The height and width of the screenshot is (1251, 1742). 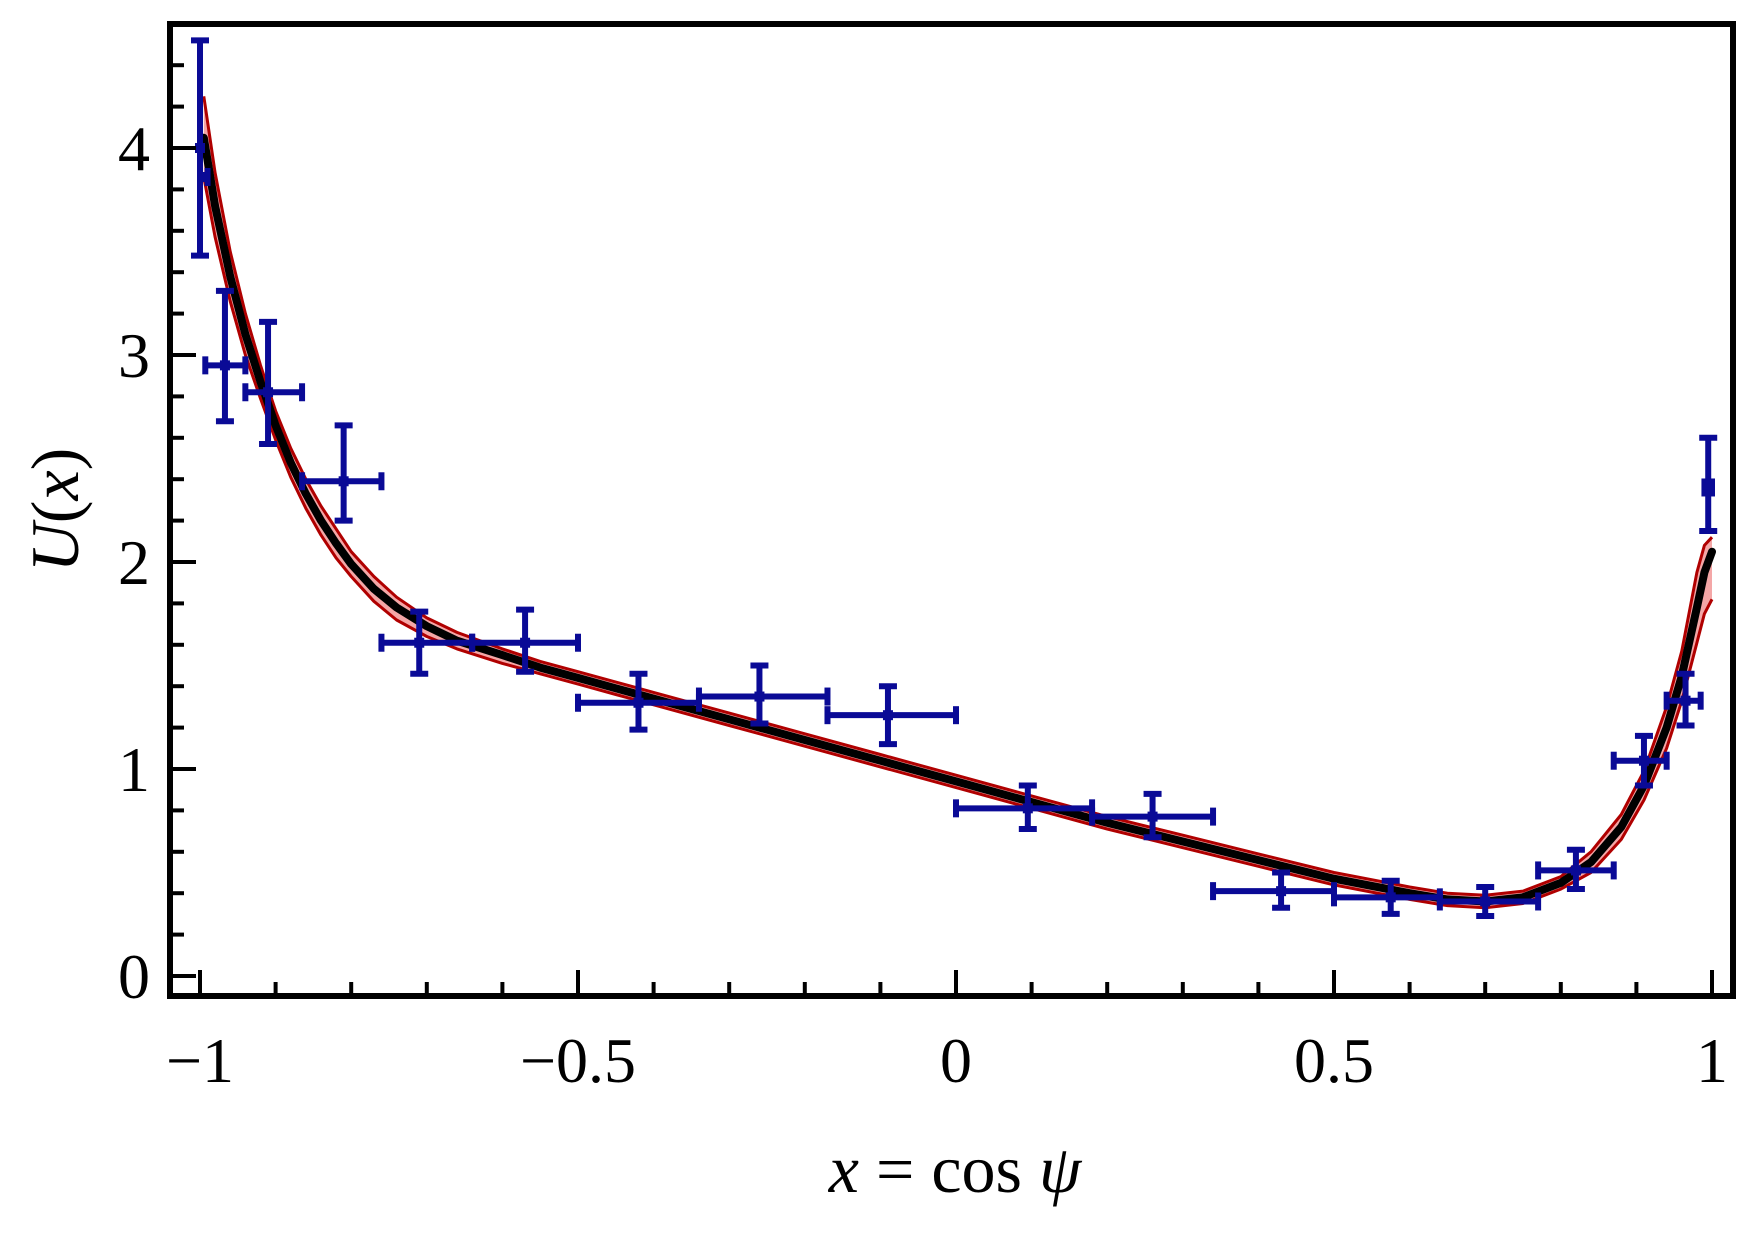 I want to click on x-tick-label: 1, so click(x=1712, y=1060).